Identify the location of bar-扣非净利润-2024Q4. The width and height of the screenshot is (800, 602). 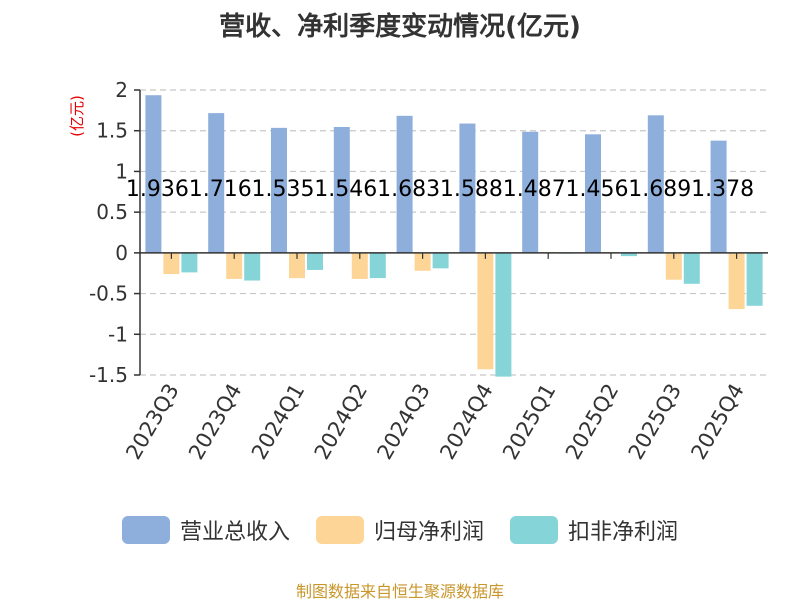
(503, 314).